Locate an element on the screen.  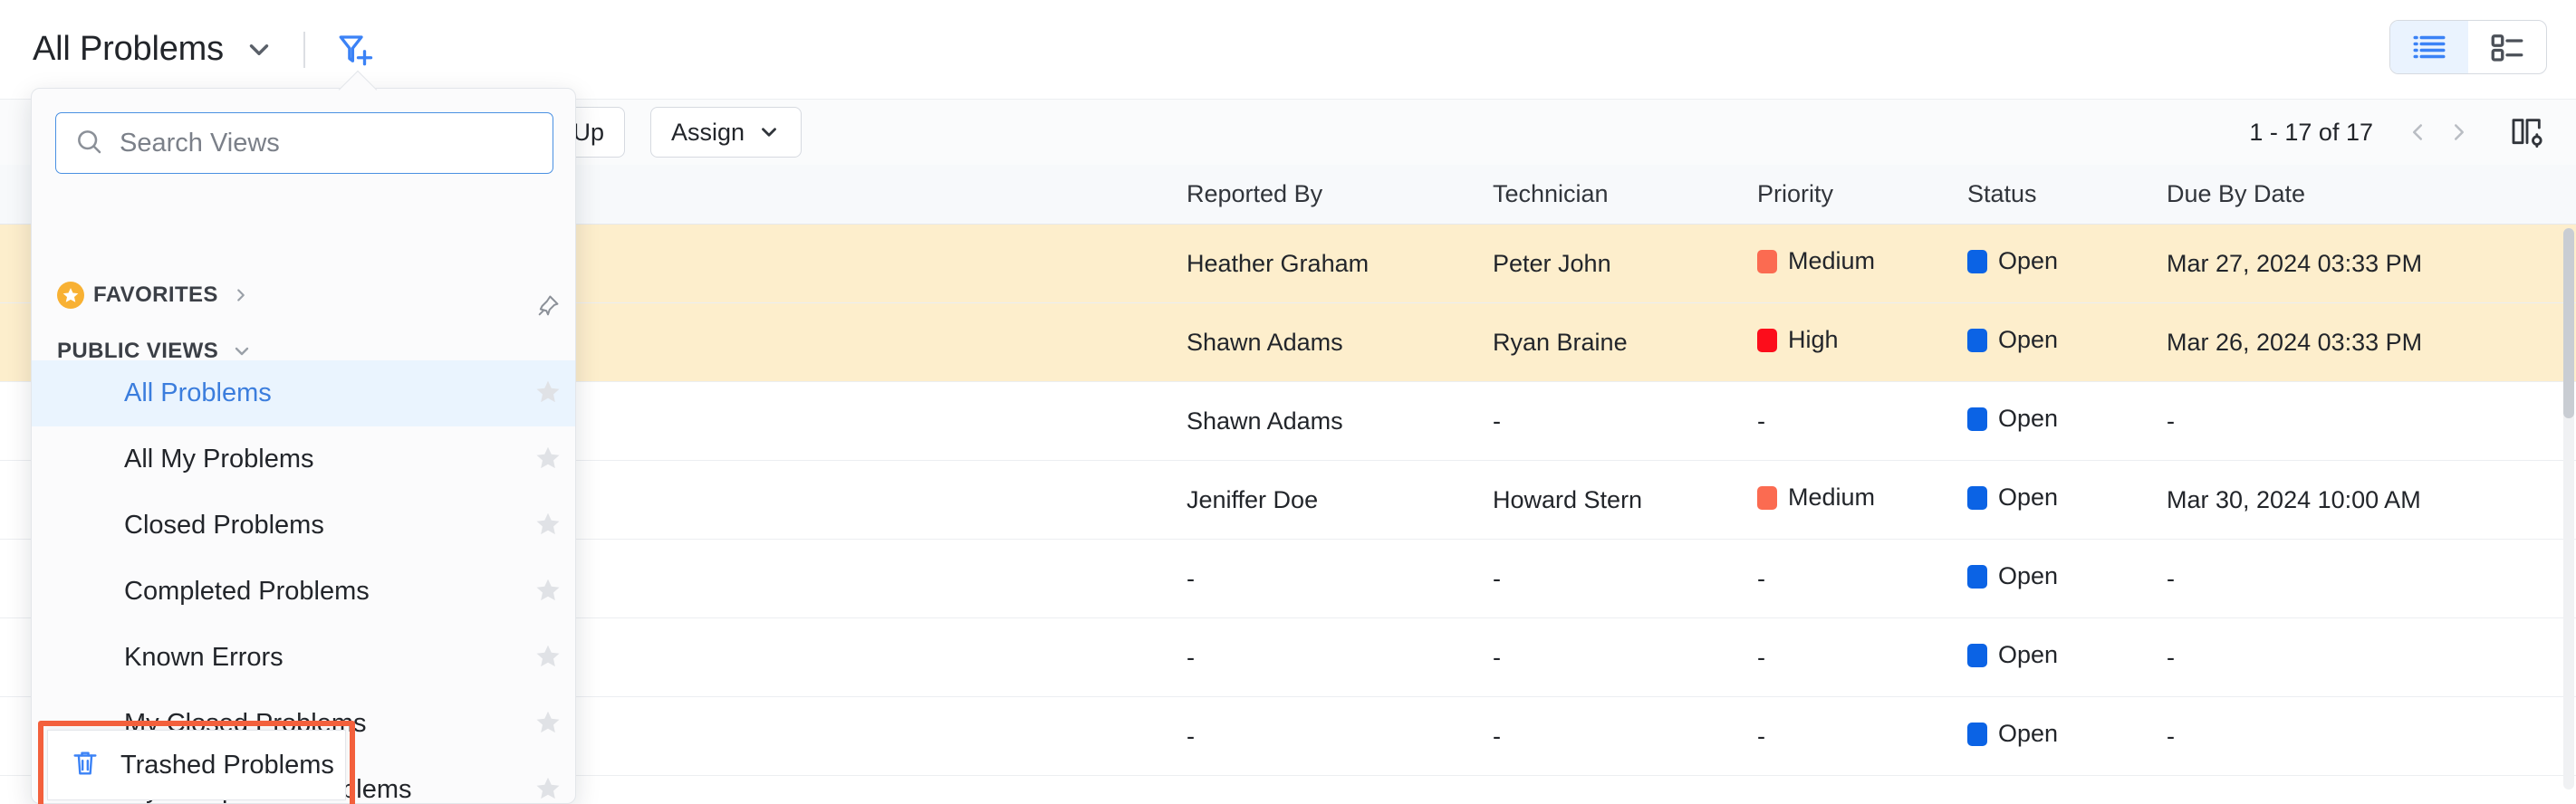
list-view-icon is located at coordinates (2429, 47).